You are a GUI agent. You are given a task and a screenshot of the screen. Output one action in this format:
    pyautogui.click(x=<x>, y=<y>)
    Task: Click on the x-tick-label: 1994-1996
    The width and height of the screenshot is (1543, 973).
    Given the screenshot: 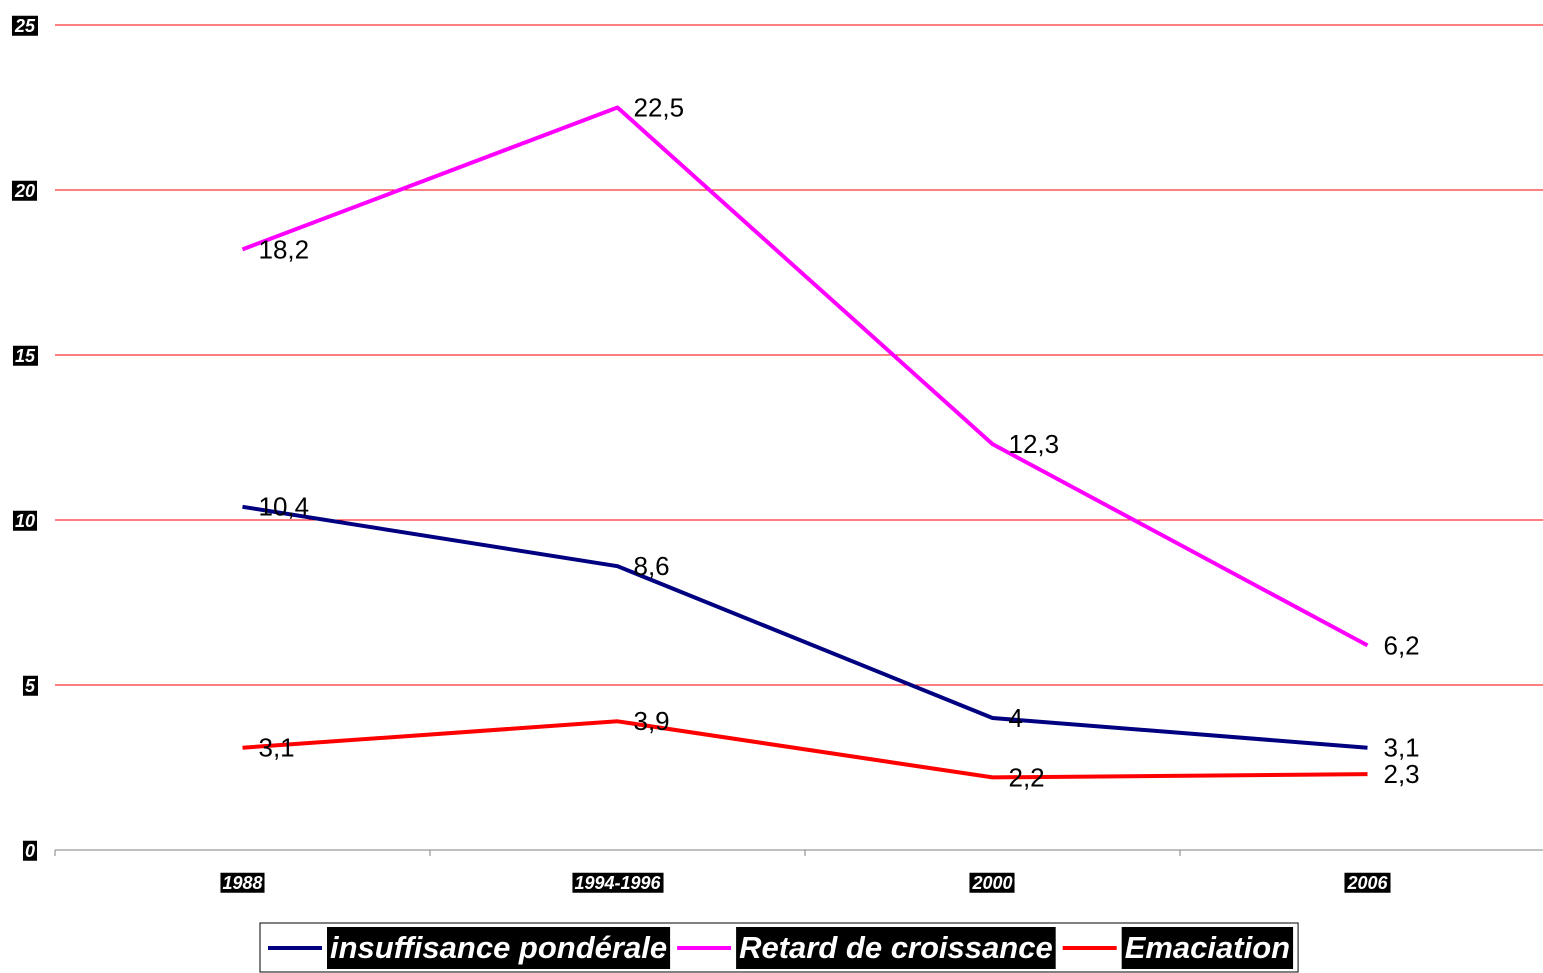 What is the action you would take?
    pyautogui.click(x=617, y=883)
    